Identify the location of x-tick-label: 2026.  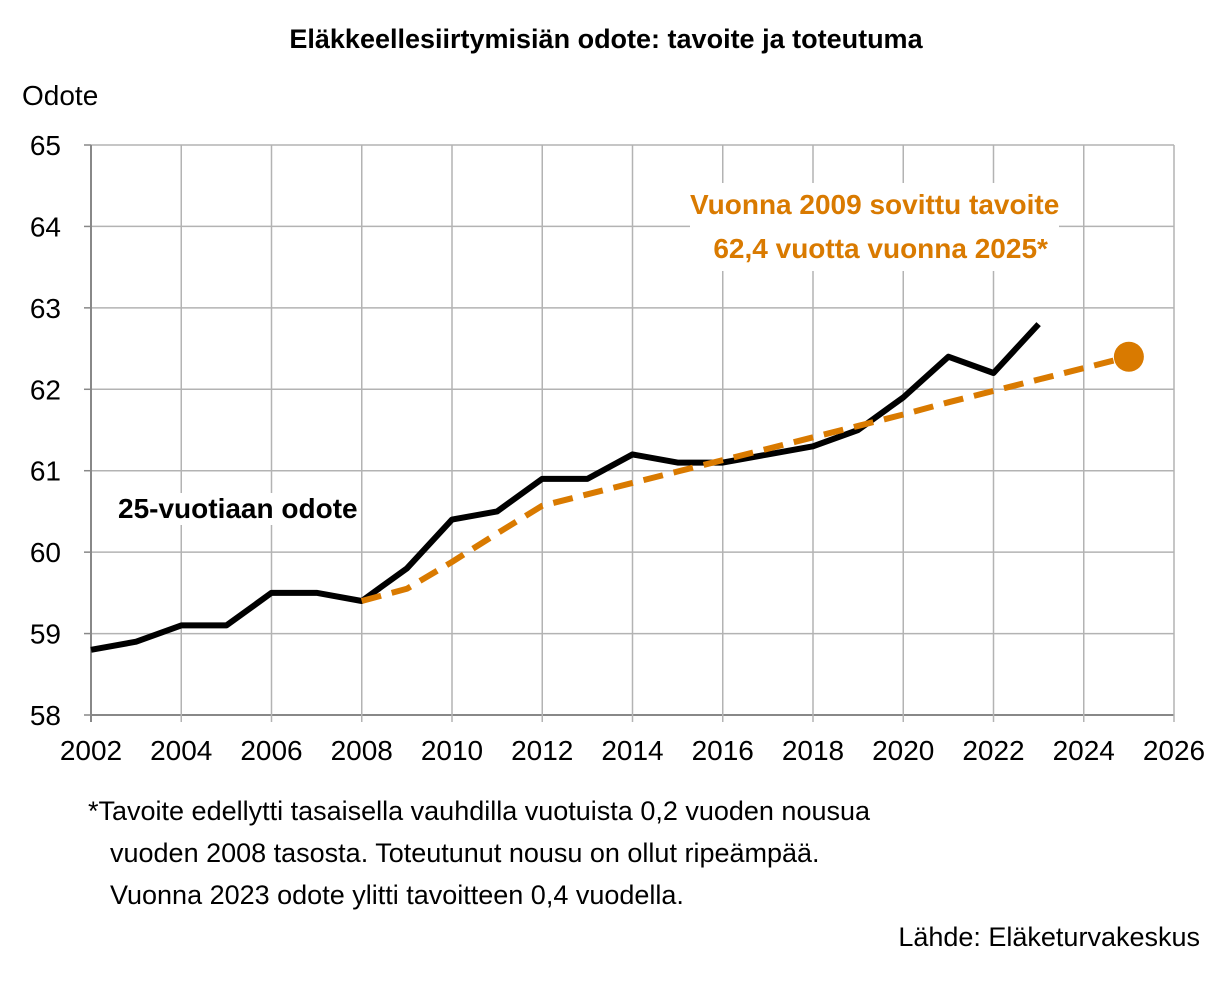
(1174, 750).